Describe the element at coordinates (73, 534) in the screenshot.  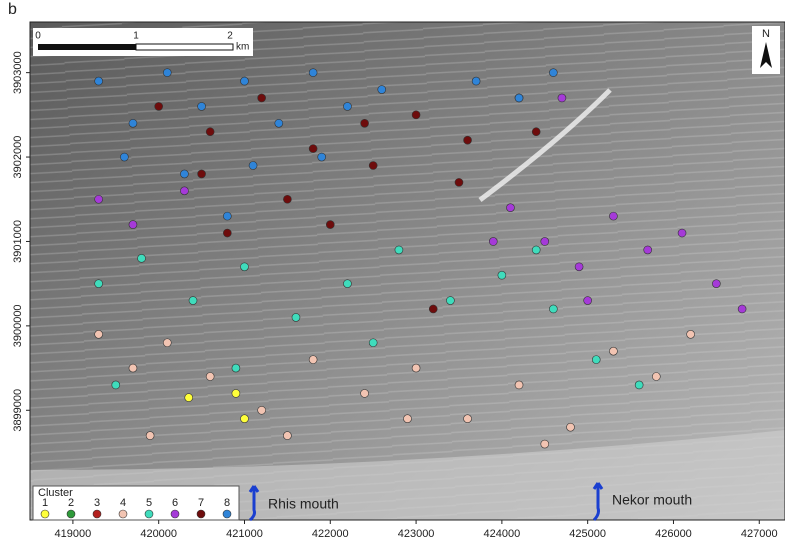
I see `x-tick-label: 419000` at that location.